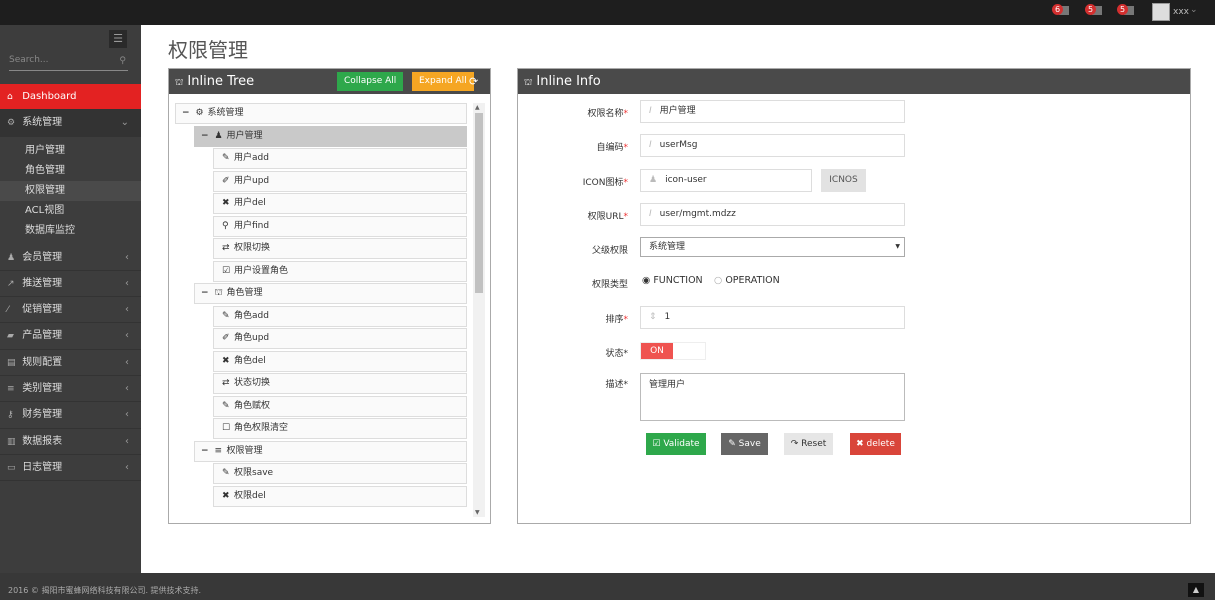 Image resolution: width=1215 pixels, height=600 pixels. Describe the element at coordinates (650, 145) in the screenshot. I see `text-cursor-icon: I` at that location.